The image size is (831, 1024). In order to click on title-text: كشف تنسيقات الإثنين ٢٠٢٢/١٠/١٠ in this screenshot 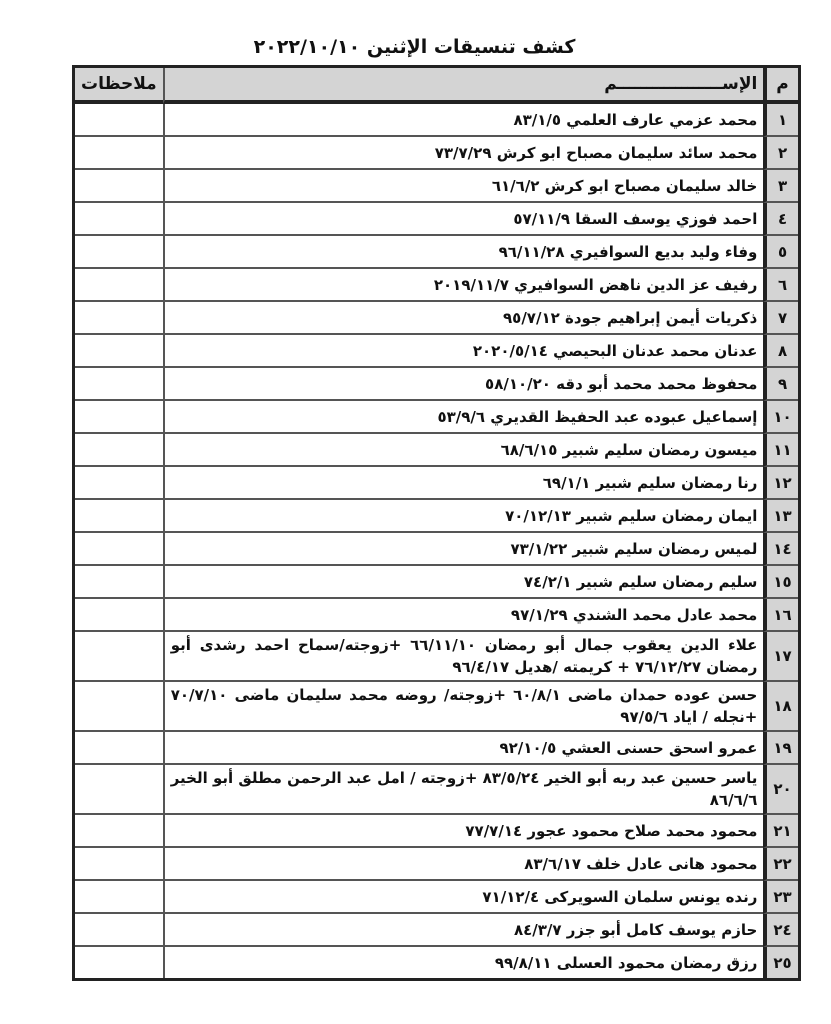, I will do `click(414, 47)`.